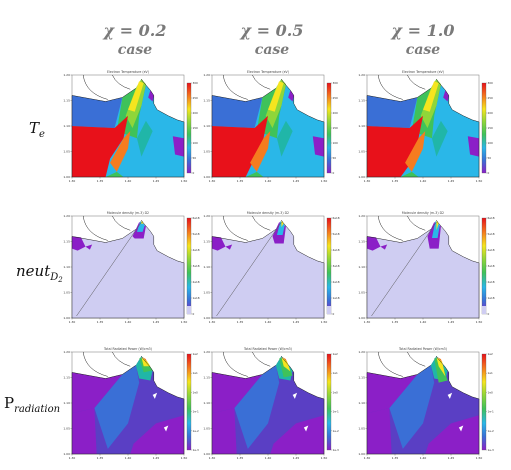 The image size is (511, 470). What do you see at coordinates (100, 146) in the screenshot?
I see `te-red` at bounding box center [100, 146].